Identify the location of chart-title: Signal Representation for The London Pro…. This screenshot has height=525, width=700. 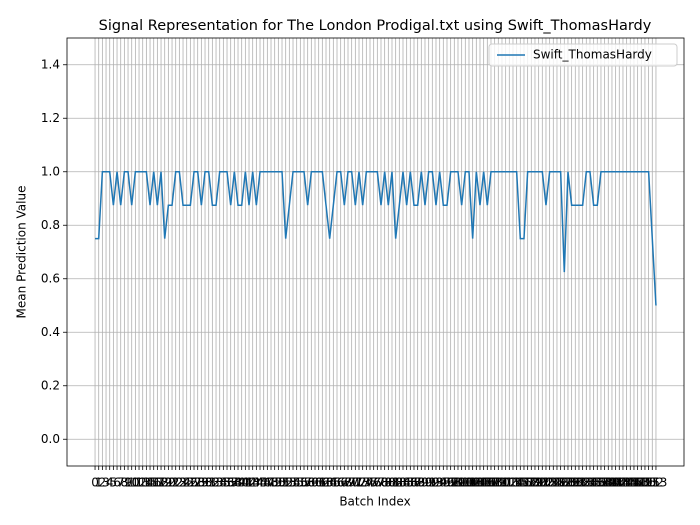
(375, 26).